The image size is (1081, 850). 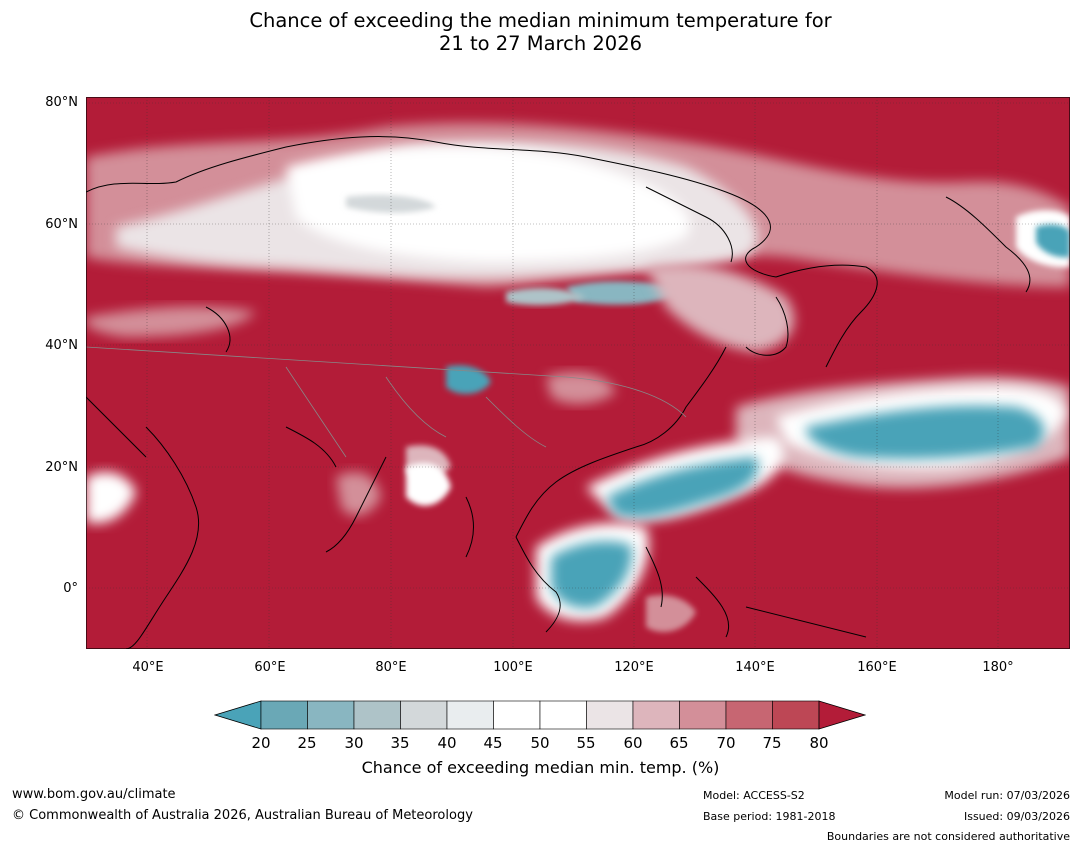 I want to click on colorbar-tick-label: 35, so click(x=400, y=743).